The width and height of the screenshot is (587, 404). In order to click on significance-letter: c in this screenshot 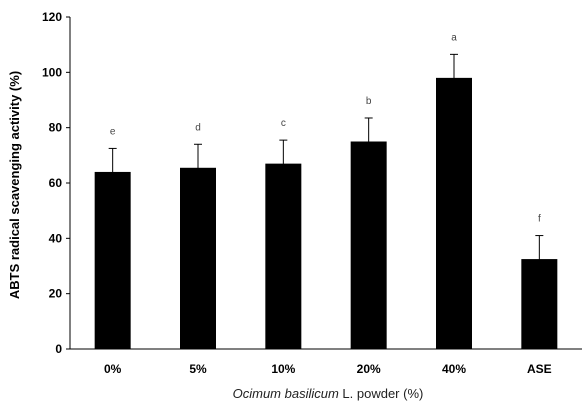, I will do `click(283, 123)`.